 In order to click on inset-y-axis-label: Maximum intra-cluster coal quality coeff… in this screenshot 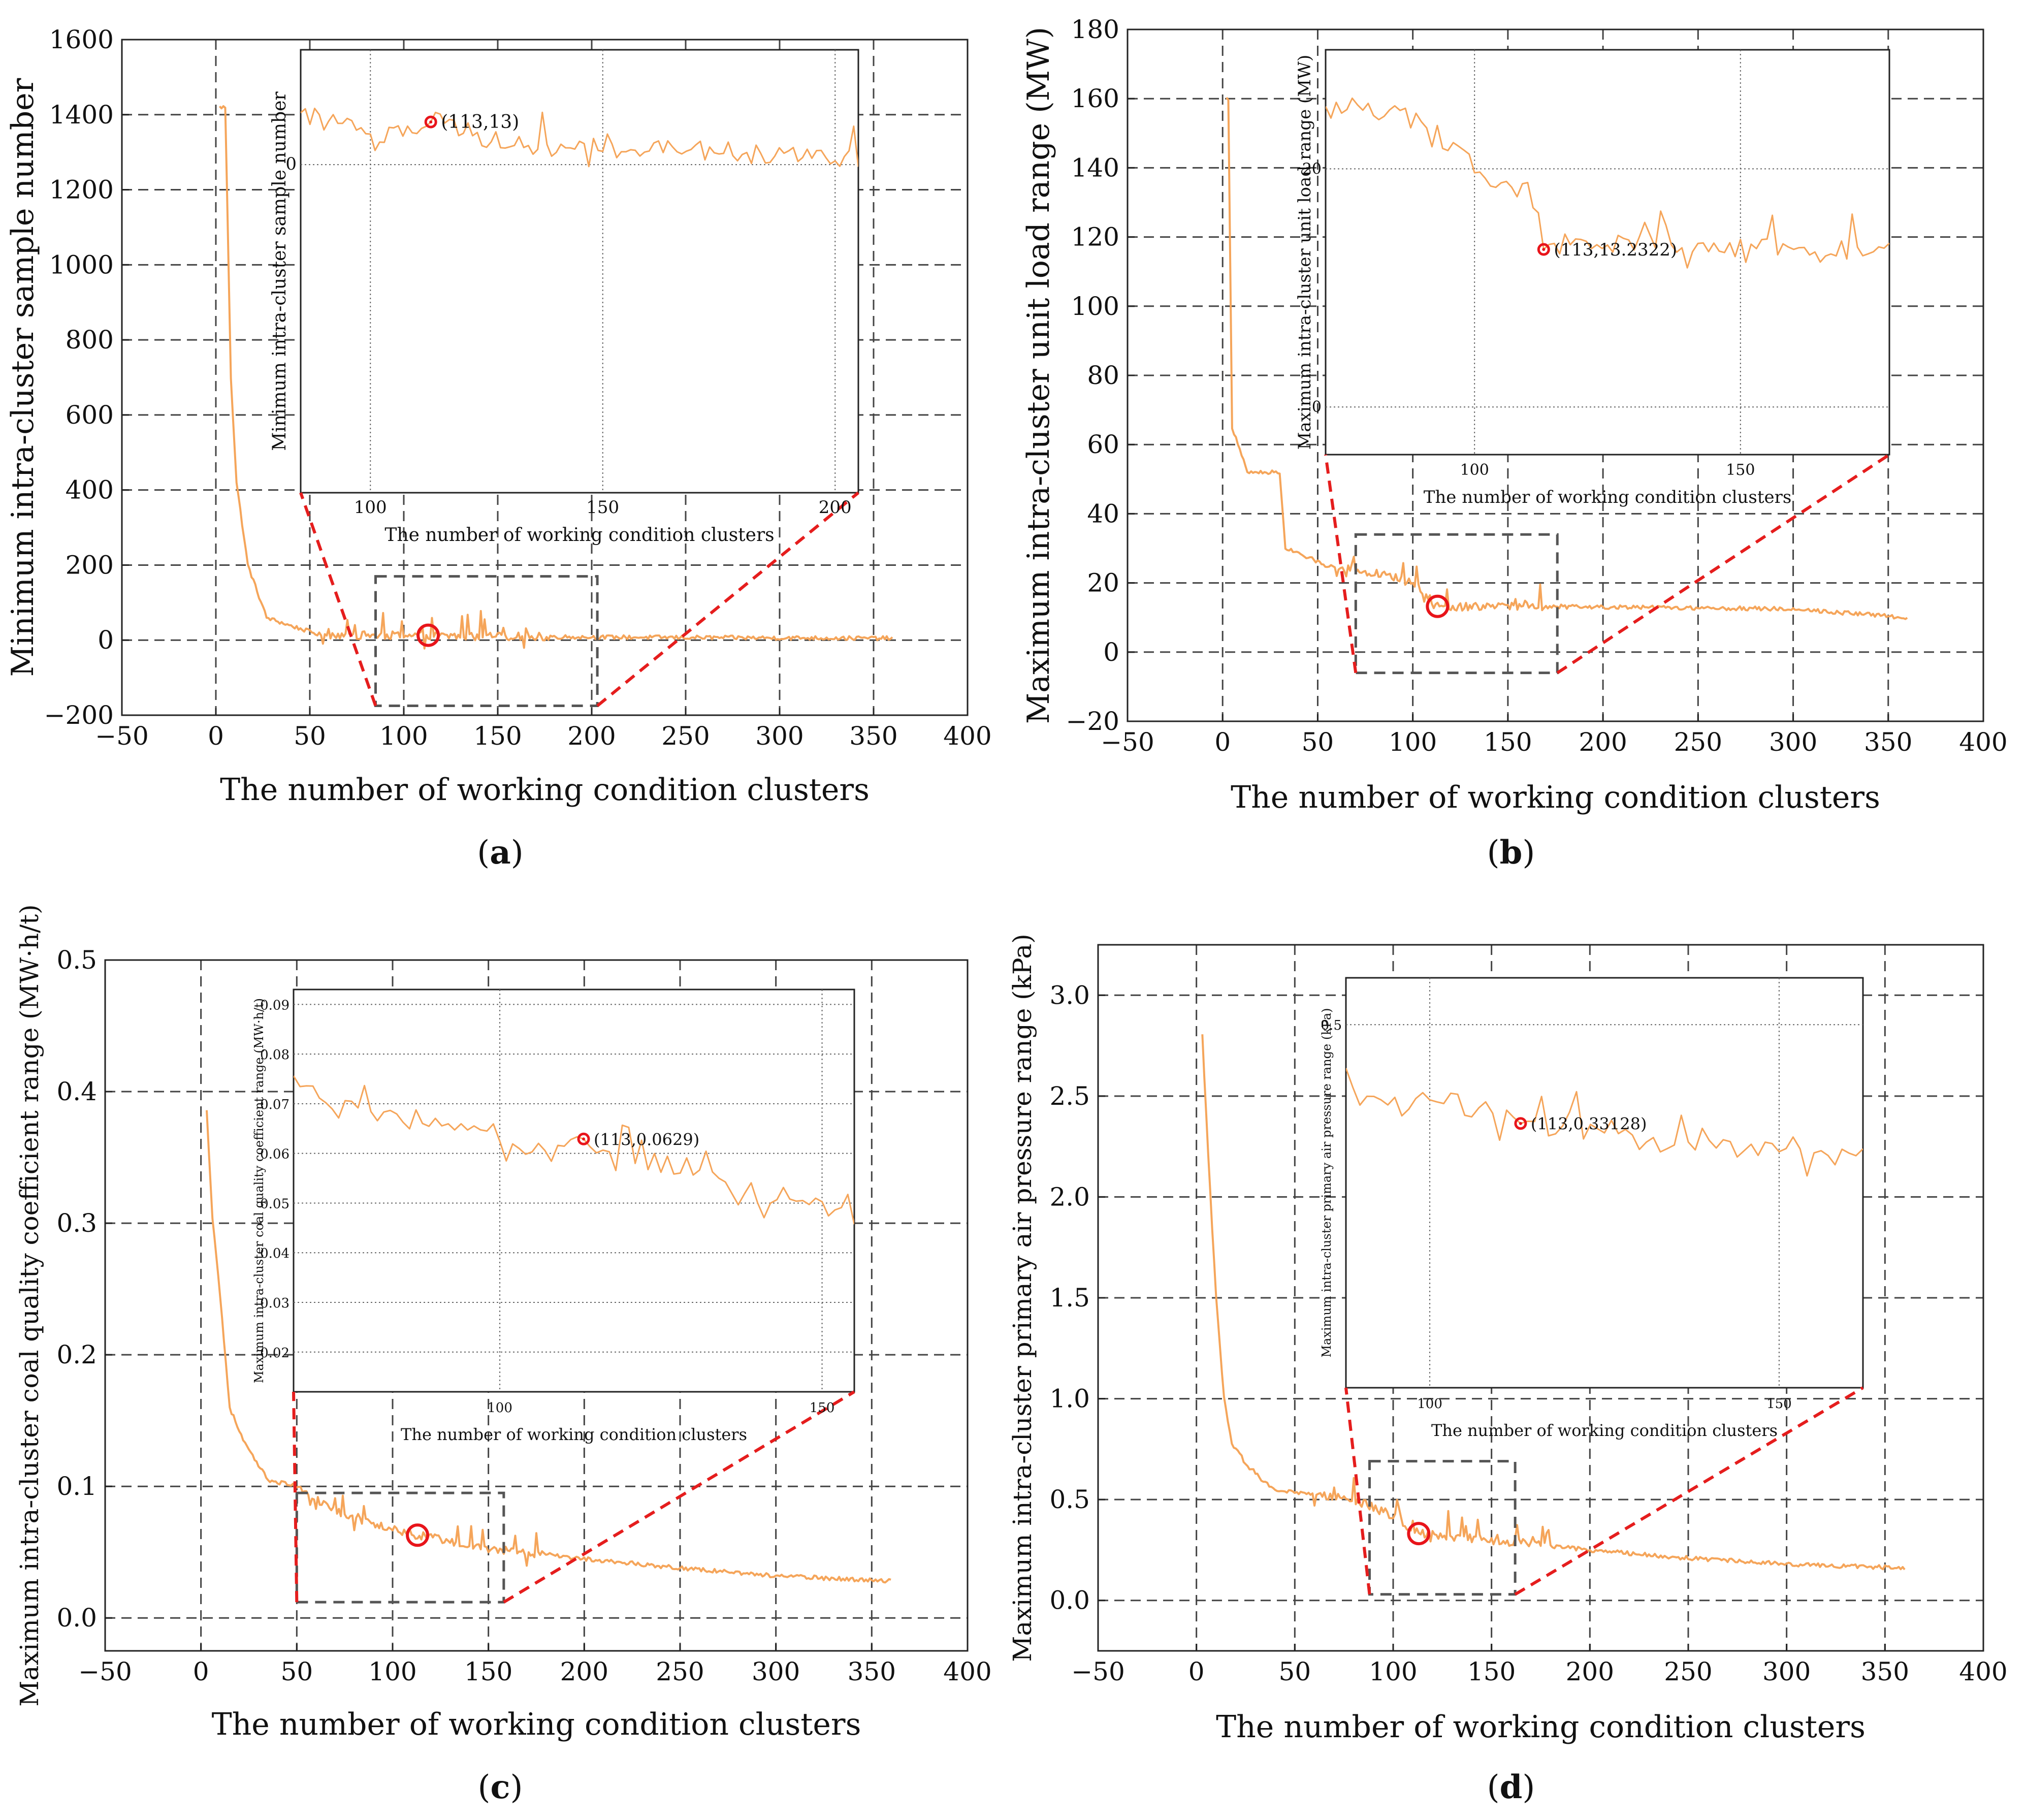, I will do `click(259, 1190)`.